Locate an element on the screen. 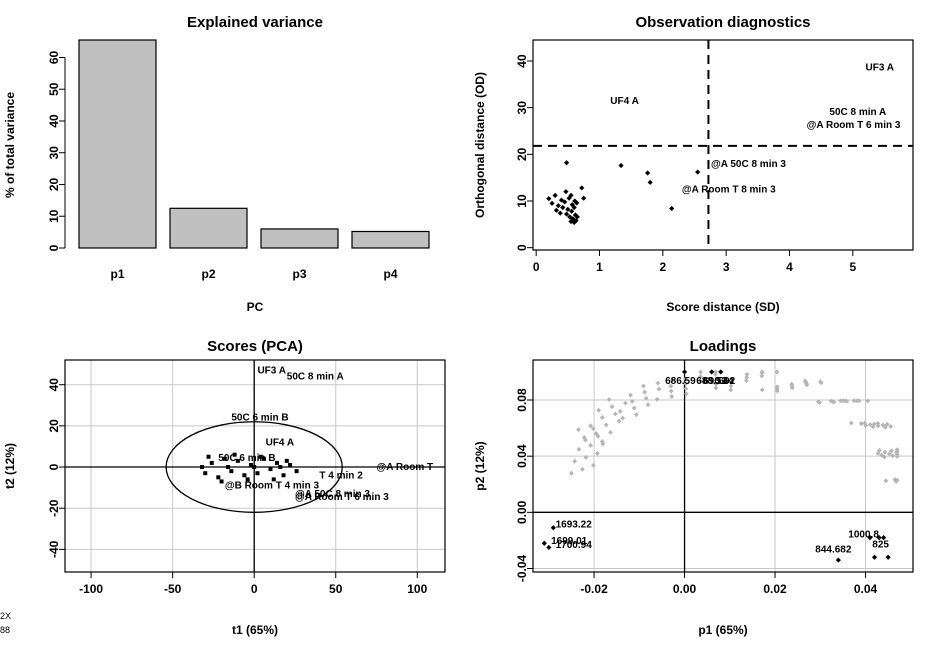 The width and height of the screenshot is (939, 646). margin-text-2: 88 is located at coordinates (5, 630).